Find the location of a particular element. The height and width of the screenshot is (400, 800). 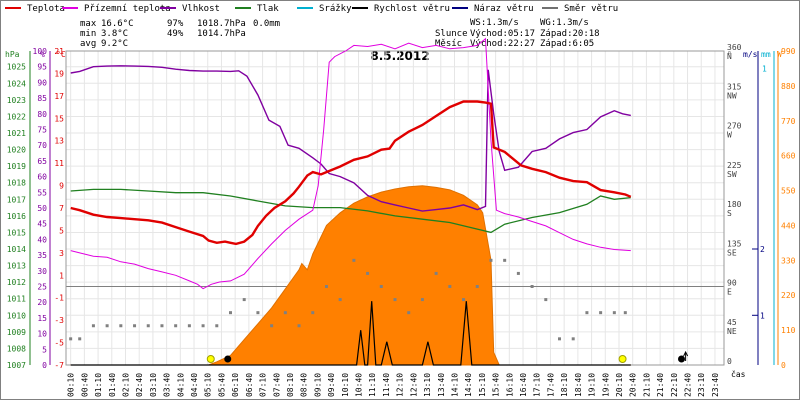

solar-tick: 770 is located at coordinates (788, 121).